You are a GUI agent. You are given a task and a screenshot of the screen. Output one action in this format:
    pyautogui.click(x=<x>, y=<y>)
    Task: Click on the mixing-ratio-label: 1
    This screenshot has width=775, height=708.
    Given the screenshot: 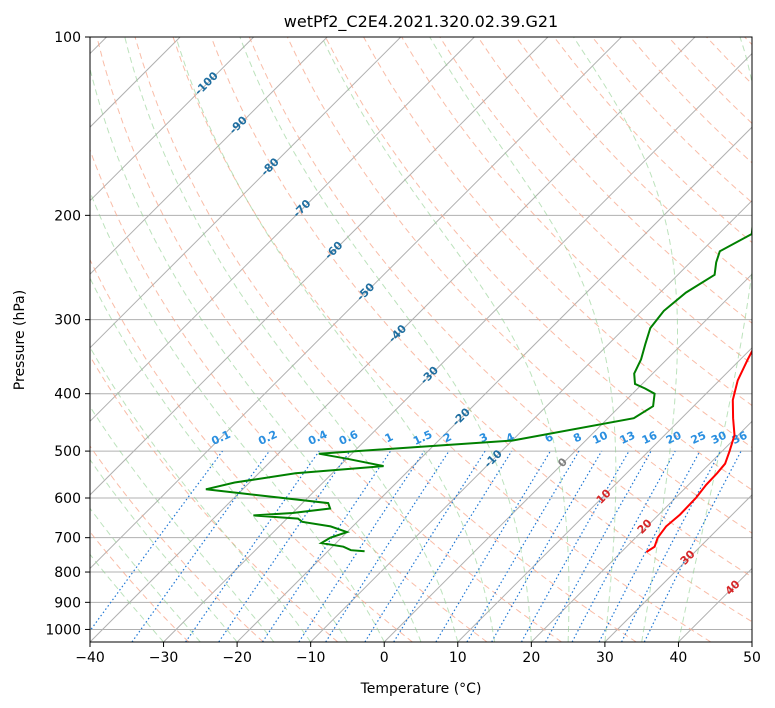 What is the action you would take?
    pyautogui.click(x=389, y=437)
    